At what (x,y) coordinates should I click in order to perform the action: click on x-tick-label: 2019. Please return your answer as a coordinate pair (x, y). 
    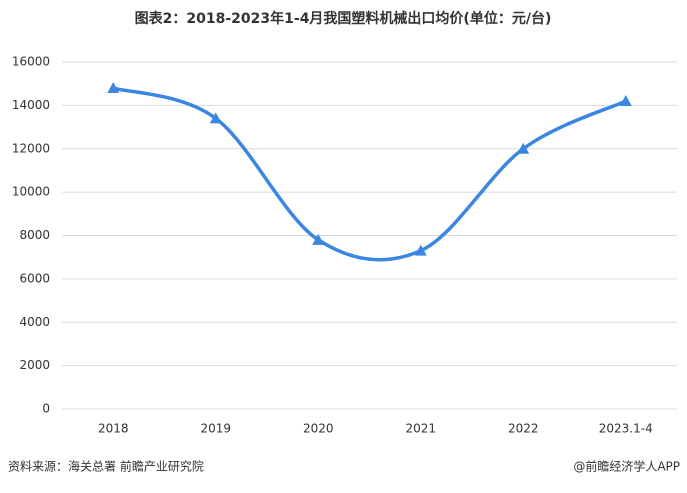
    Looking at the image, I should click on (215, 429).